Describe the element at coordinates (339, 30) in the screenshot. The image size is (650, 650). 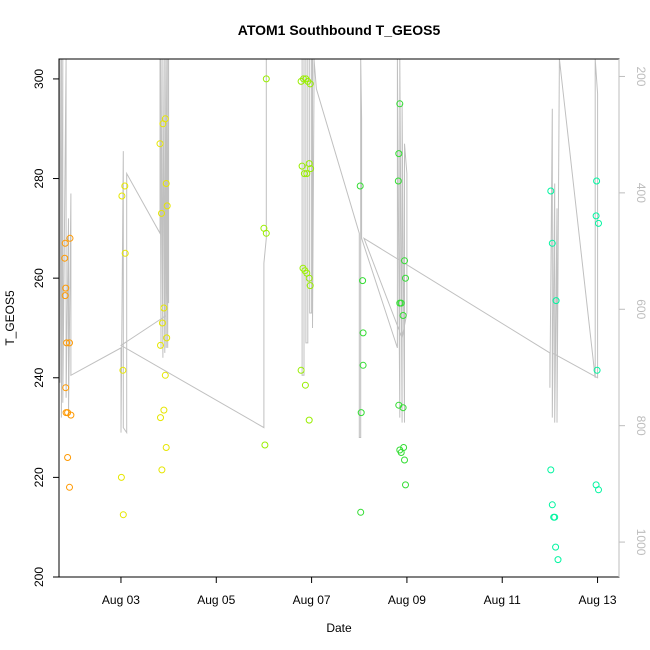
I see `chart-title: ATOM1 Southbound T_GEOS5` at that location.